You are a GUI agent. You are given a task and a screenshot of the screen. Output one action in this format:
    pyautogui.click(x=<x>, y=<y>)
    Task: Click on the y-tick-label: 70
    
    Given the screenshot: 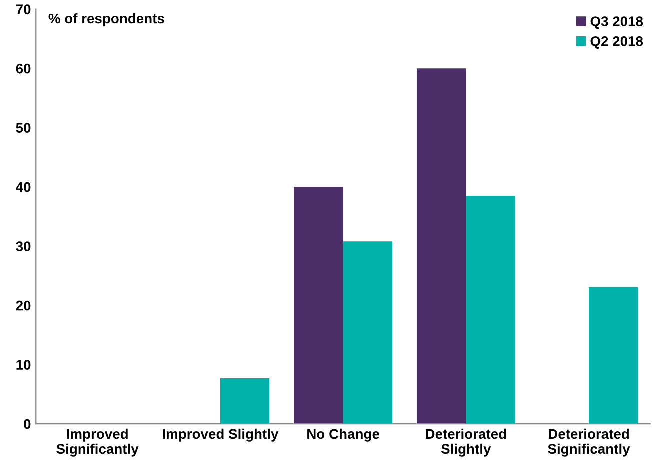 What is the action you would take?
    pyautogui.click(x=23, y=9)
    